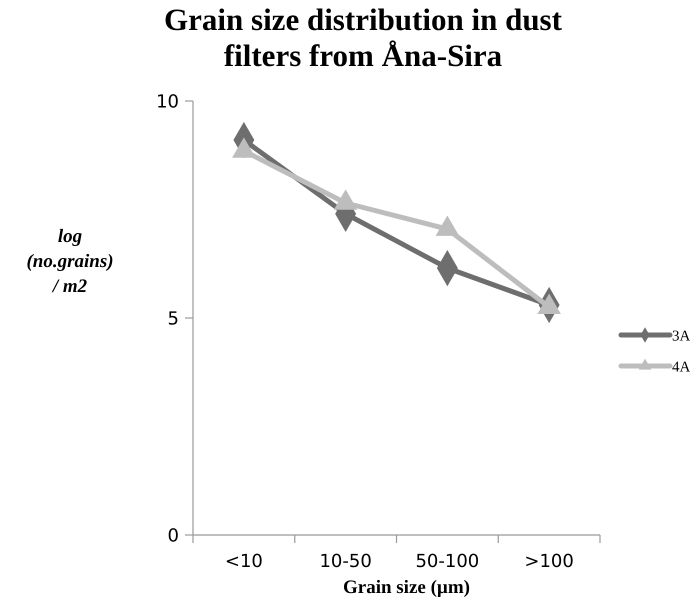  What do you see at coordinates (447, 561) in the screenshot?
I see `x-tick-label: 50-100` at bounding box center [447, 561].